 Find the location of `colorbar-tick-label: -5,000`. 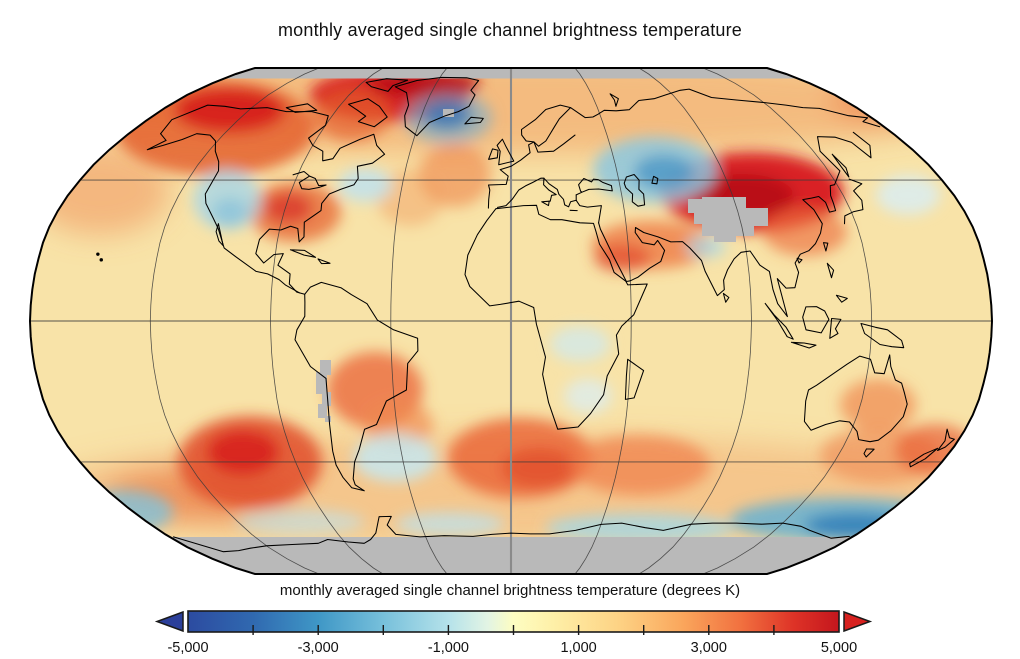

colorbar-tick-label: -5,000 is located at coordinates (187, 648).